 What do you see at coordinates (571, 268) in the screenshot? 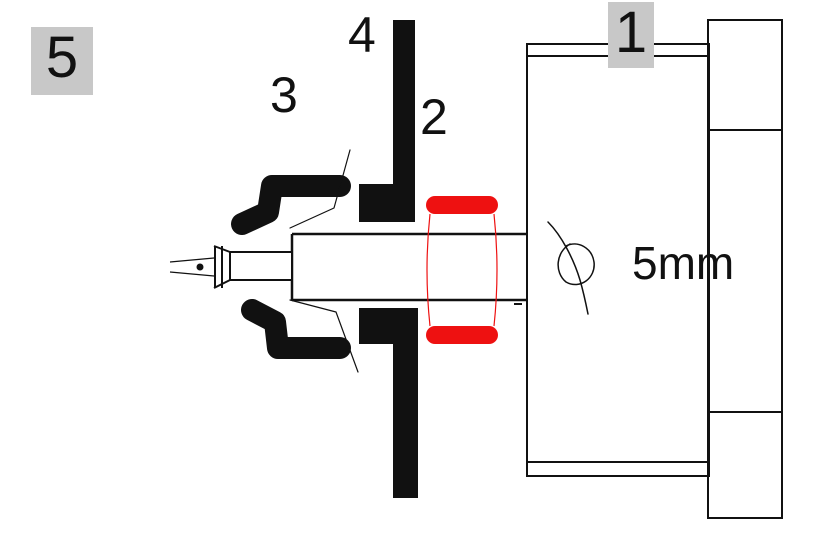
I see `diameter-symbol` at bounding box center [571, 268].